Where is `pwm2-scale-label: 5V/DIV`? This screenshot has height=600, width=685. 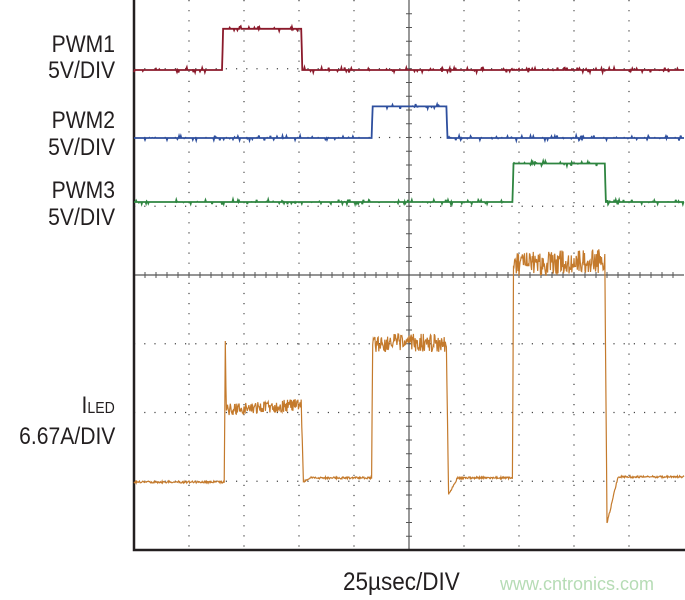 pwm2-scale-label: 5V/DIV is located at coordinates (81, 147).